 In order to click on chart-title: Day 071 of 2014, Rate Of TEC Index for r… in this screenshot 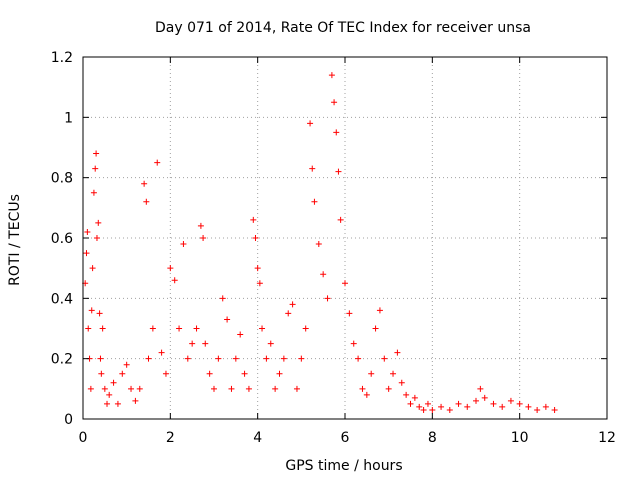, I will do `click(343, 28)`.